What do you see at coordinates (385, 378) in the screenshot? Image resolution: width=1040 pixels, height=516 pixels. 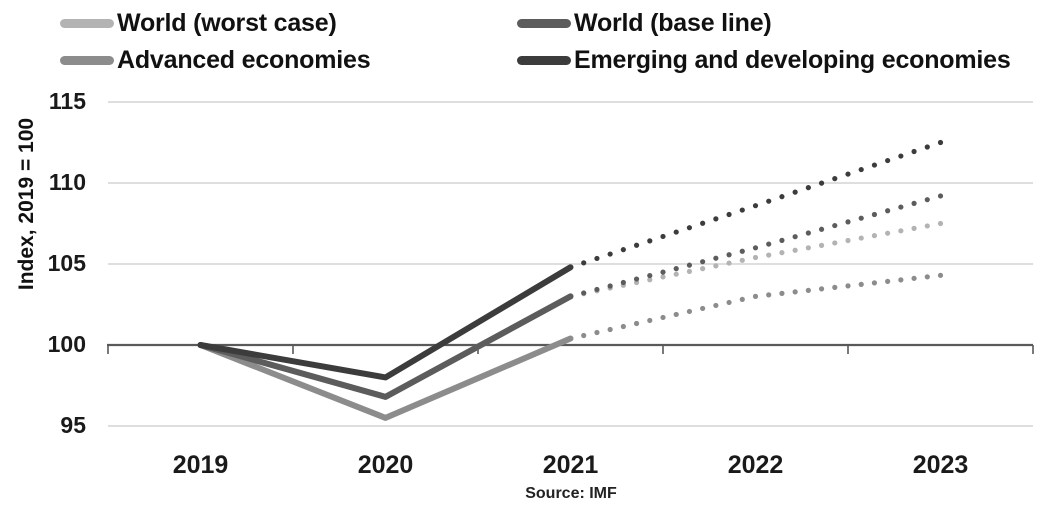 I see `series-line-advanced-economies` at bounding box center [385, 378].